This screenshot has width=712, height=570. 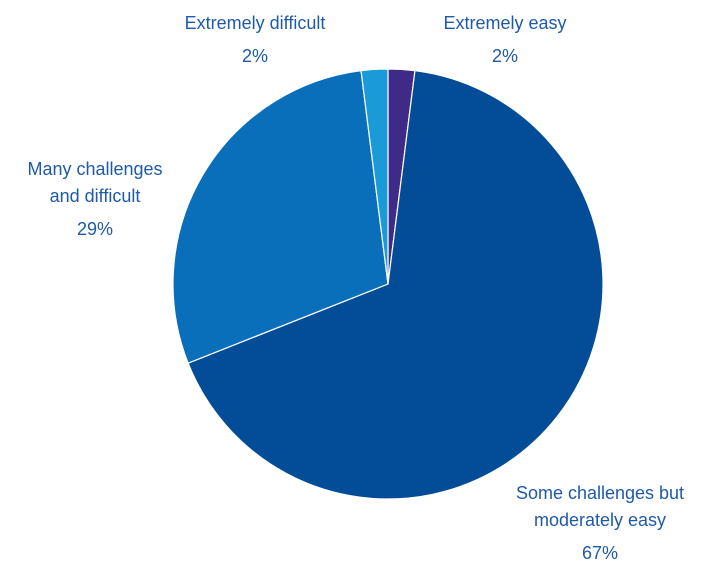 What do you see at coordinates (255, 40) in the screenshot?
I see `slice-label-extremely-difficult: Extremely difficult 2%` at bounding box center [255, 40].